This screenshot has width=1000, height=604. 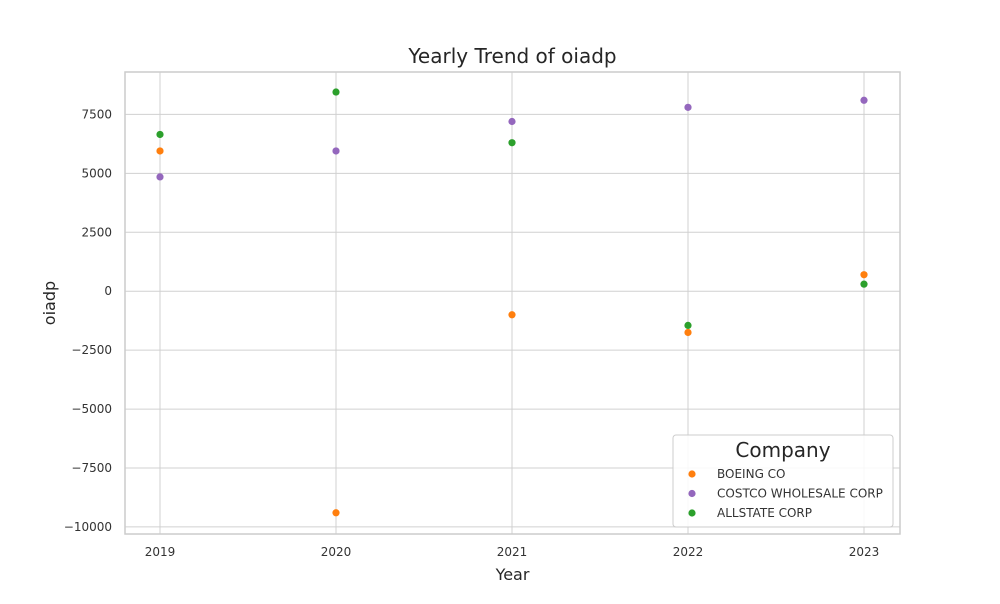 What do you see at coordinates (336, 552) in the screenshot?
I see `x-tick-label: 2020` at bounding box center [336, 552].